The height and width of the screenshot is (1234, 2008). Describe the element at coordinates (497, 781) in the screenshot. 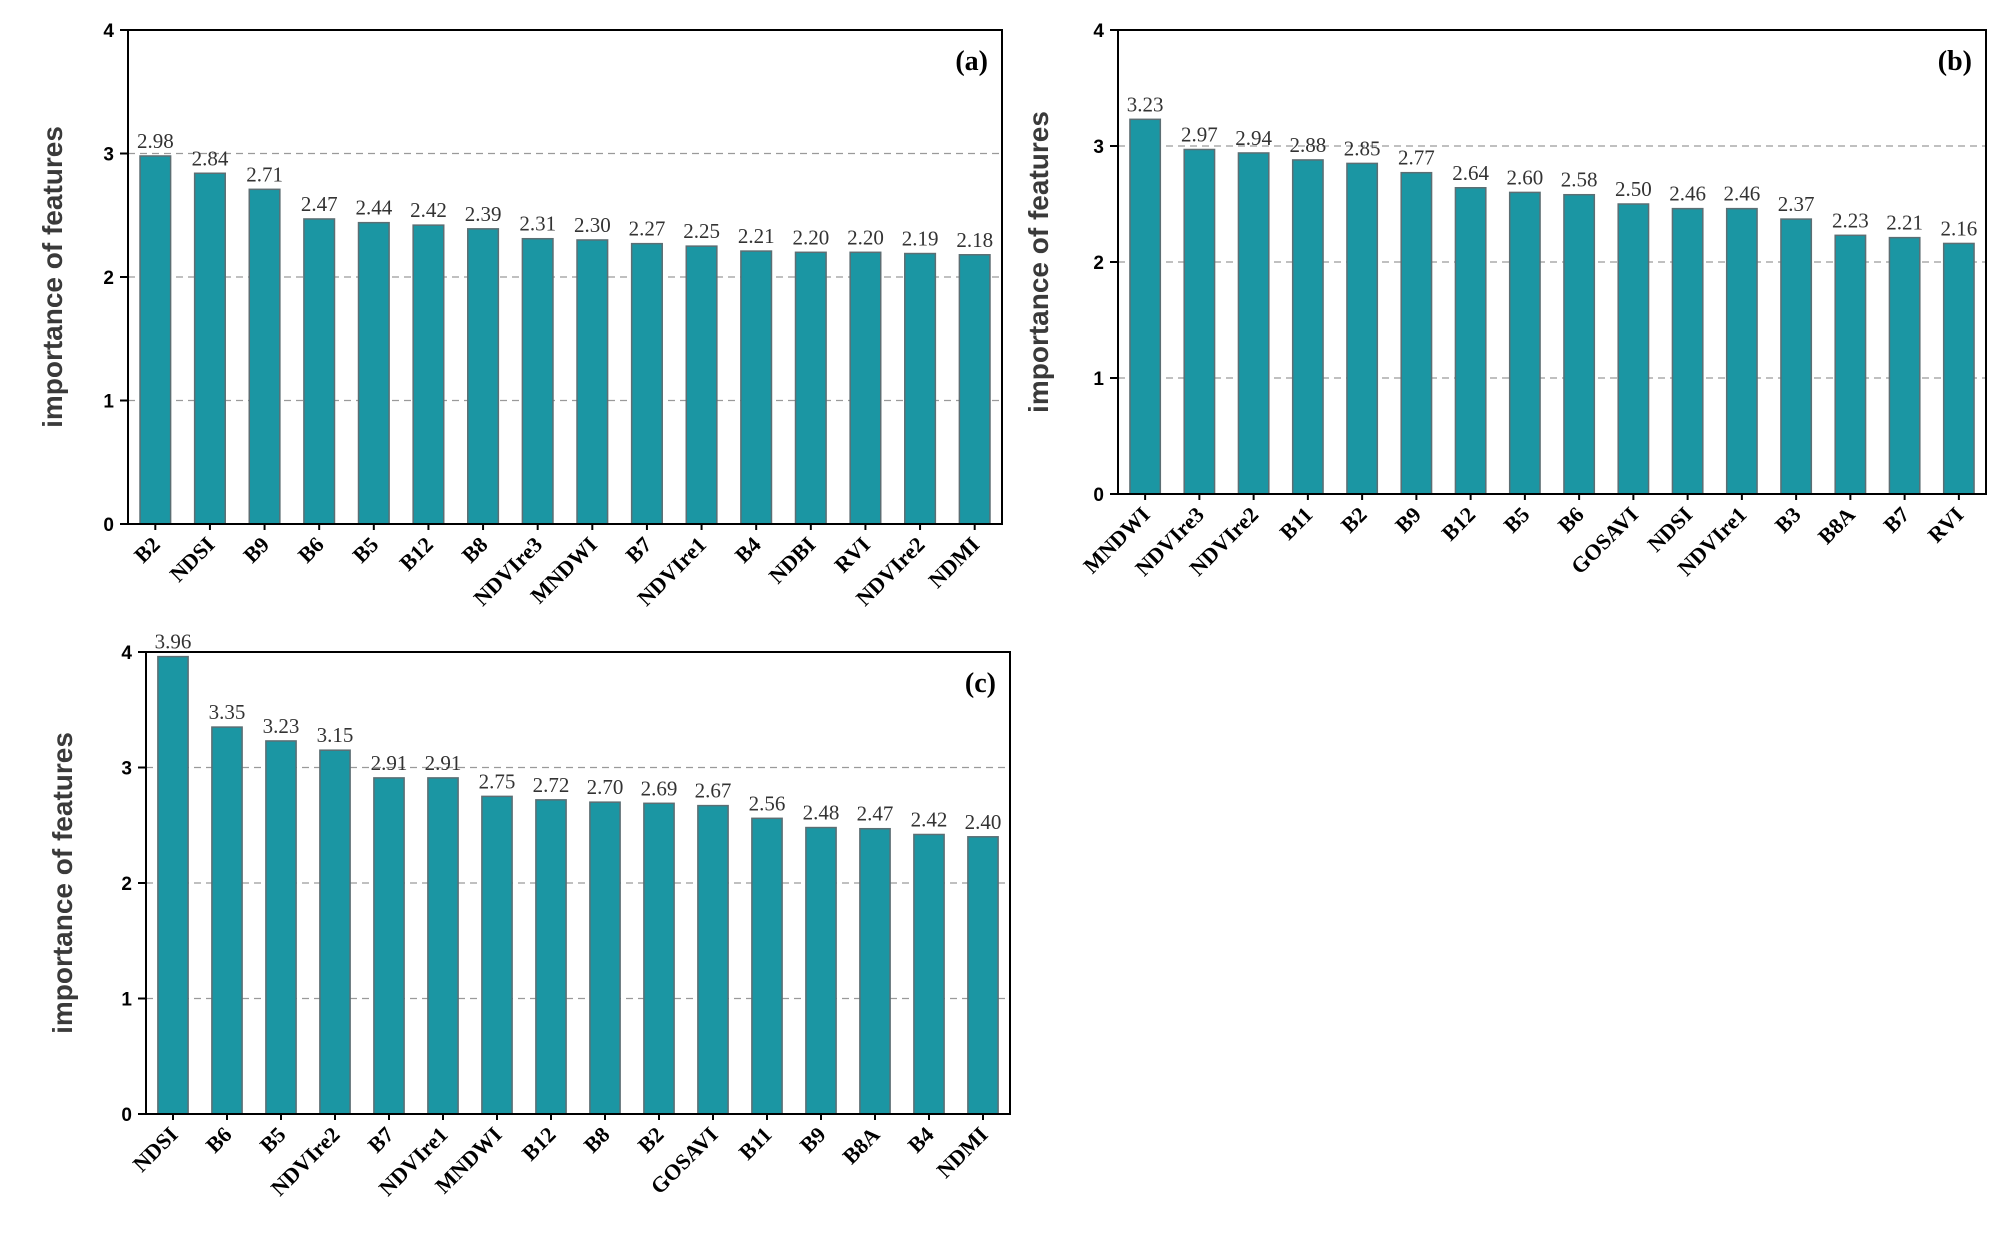

I see `value-label: 2.75` at that location.